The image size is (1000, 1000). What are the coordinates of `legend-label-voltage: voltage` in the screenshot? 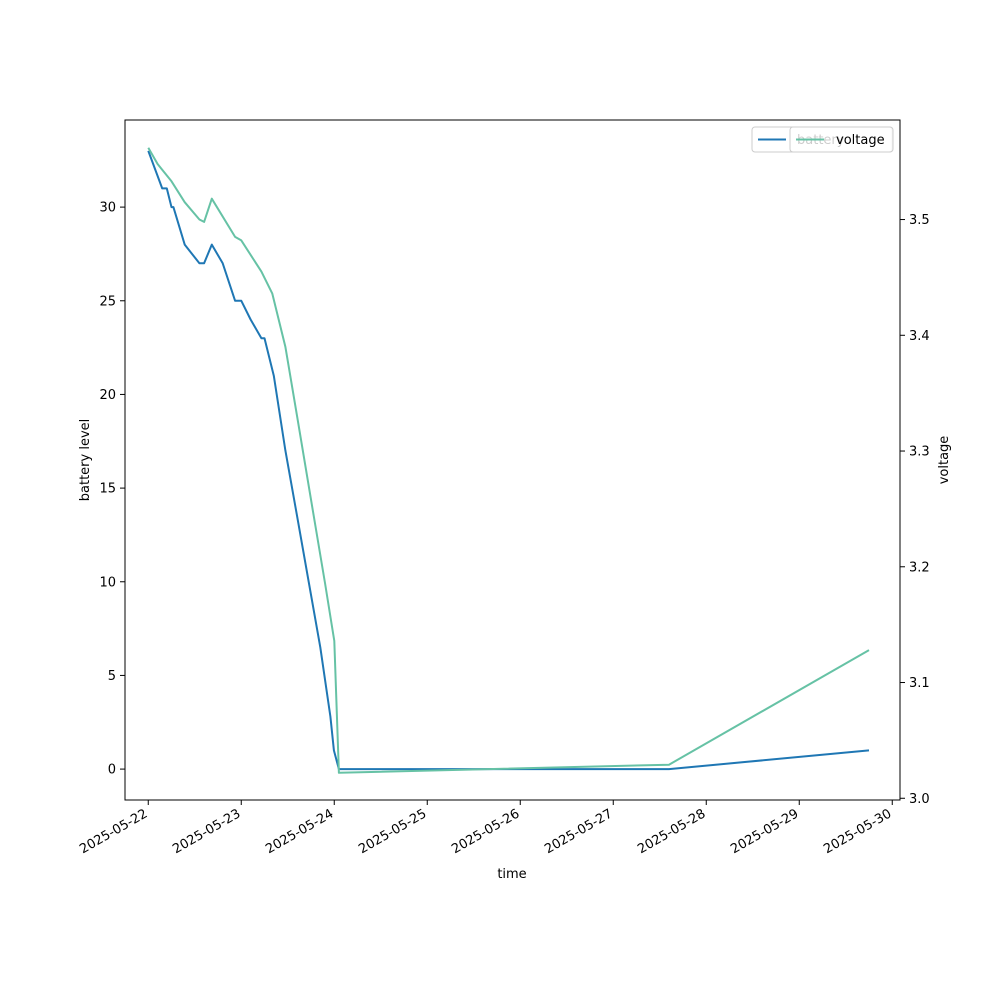 It's located at (860, 140).